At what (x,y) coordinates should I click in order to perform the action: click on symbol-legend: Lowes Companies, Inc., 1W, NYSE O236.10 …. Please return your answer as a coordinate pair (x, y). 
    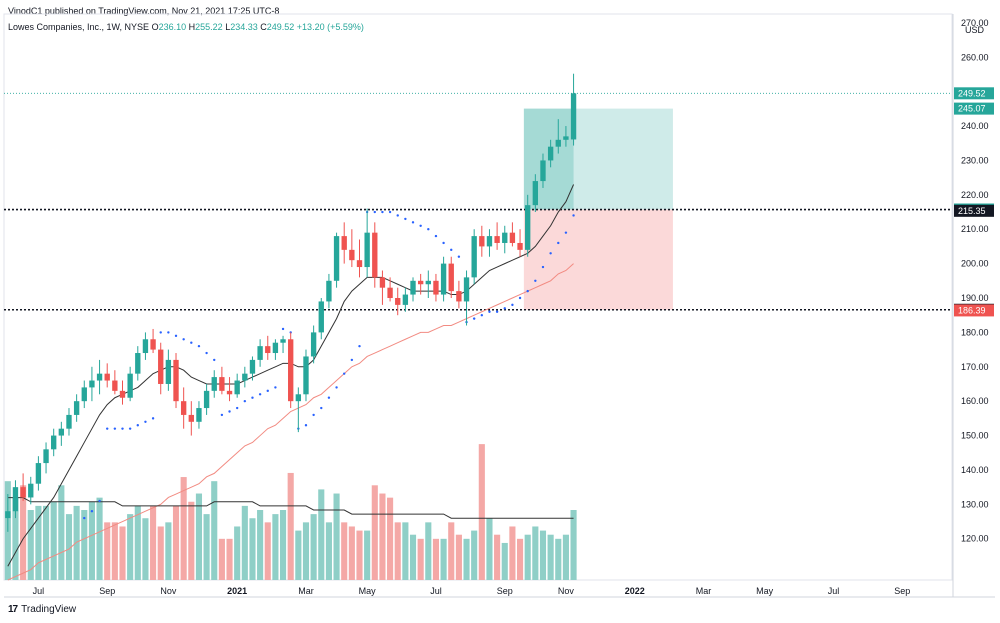
    Looking at the image, I should click on (186, 27).